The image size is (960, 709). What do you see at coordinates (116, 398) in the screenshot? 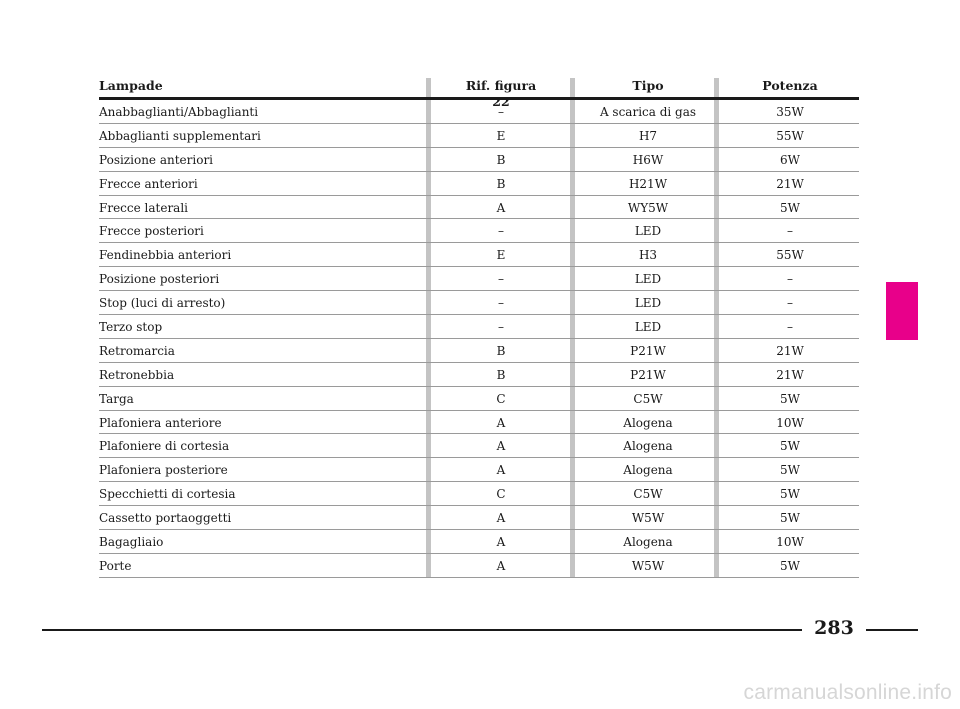
I see `lamp-name-cell: Targa` at bounding box center [116, 398].